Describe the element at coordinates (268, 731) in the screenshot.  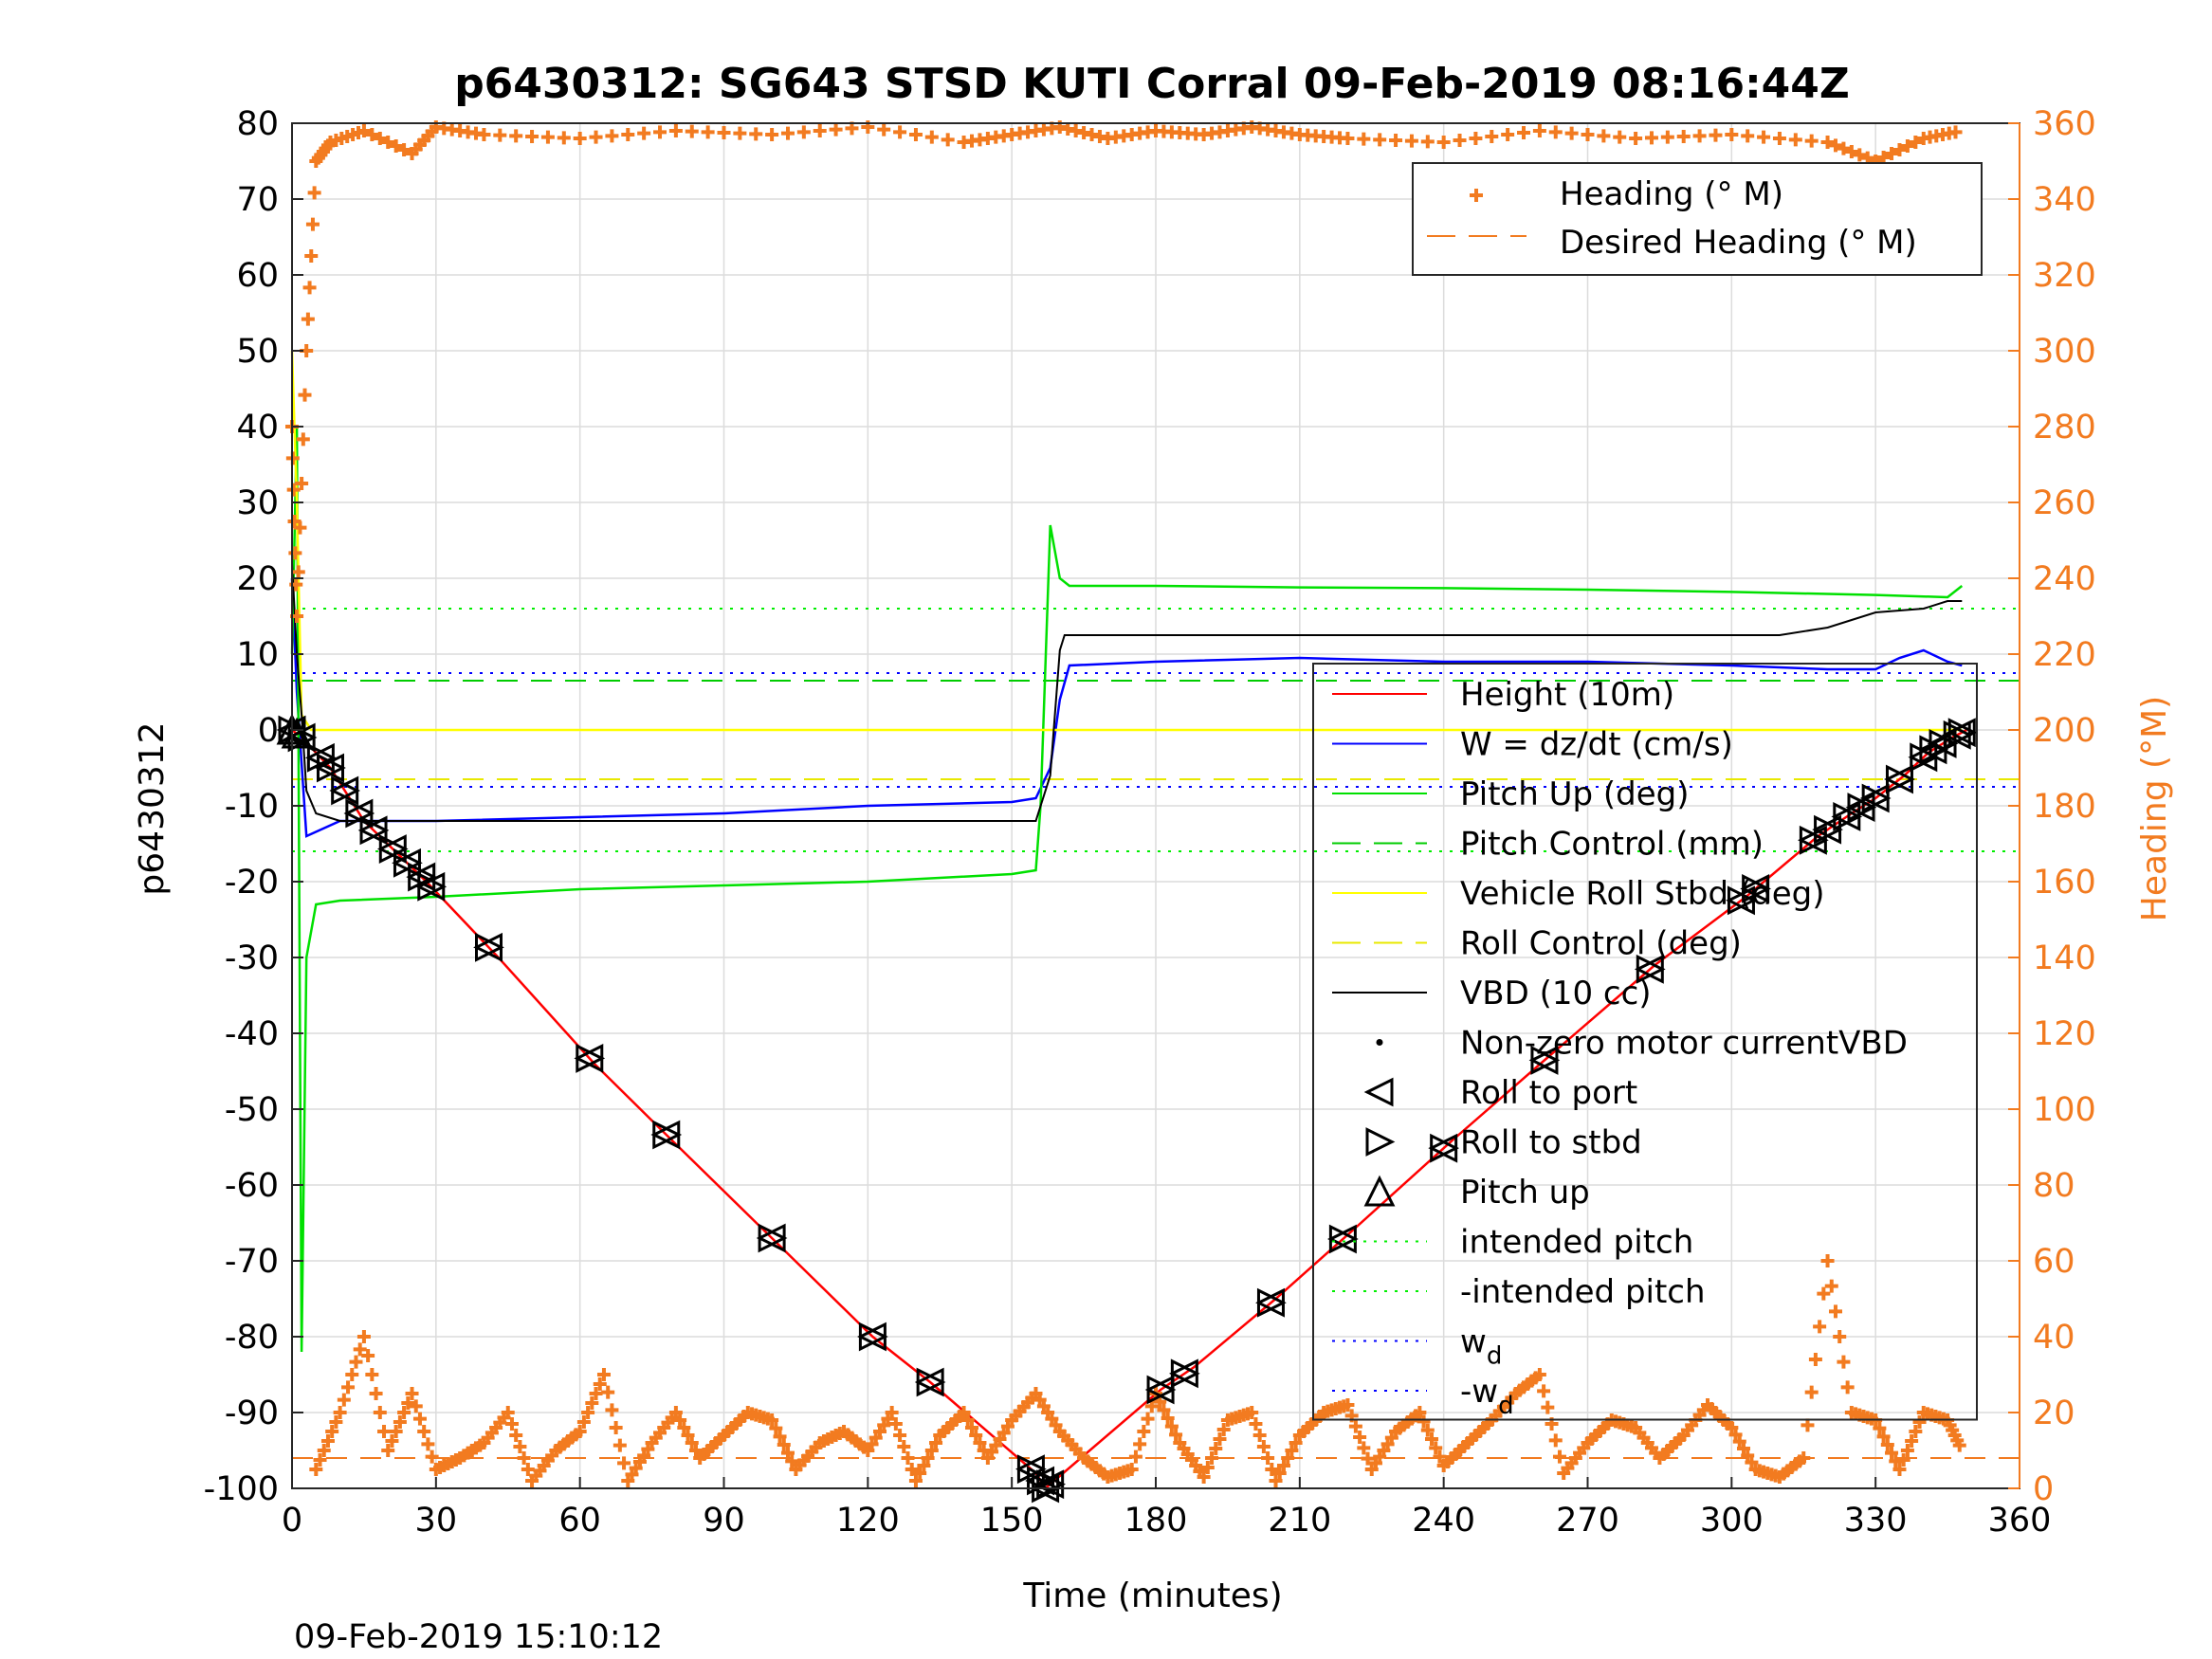
I see `y-tick-label: 0` at that location.